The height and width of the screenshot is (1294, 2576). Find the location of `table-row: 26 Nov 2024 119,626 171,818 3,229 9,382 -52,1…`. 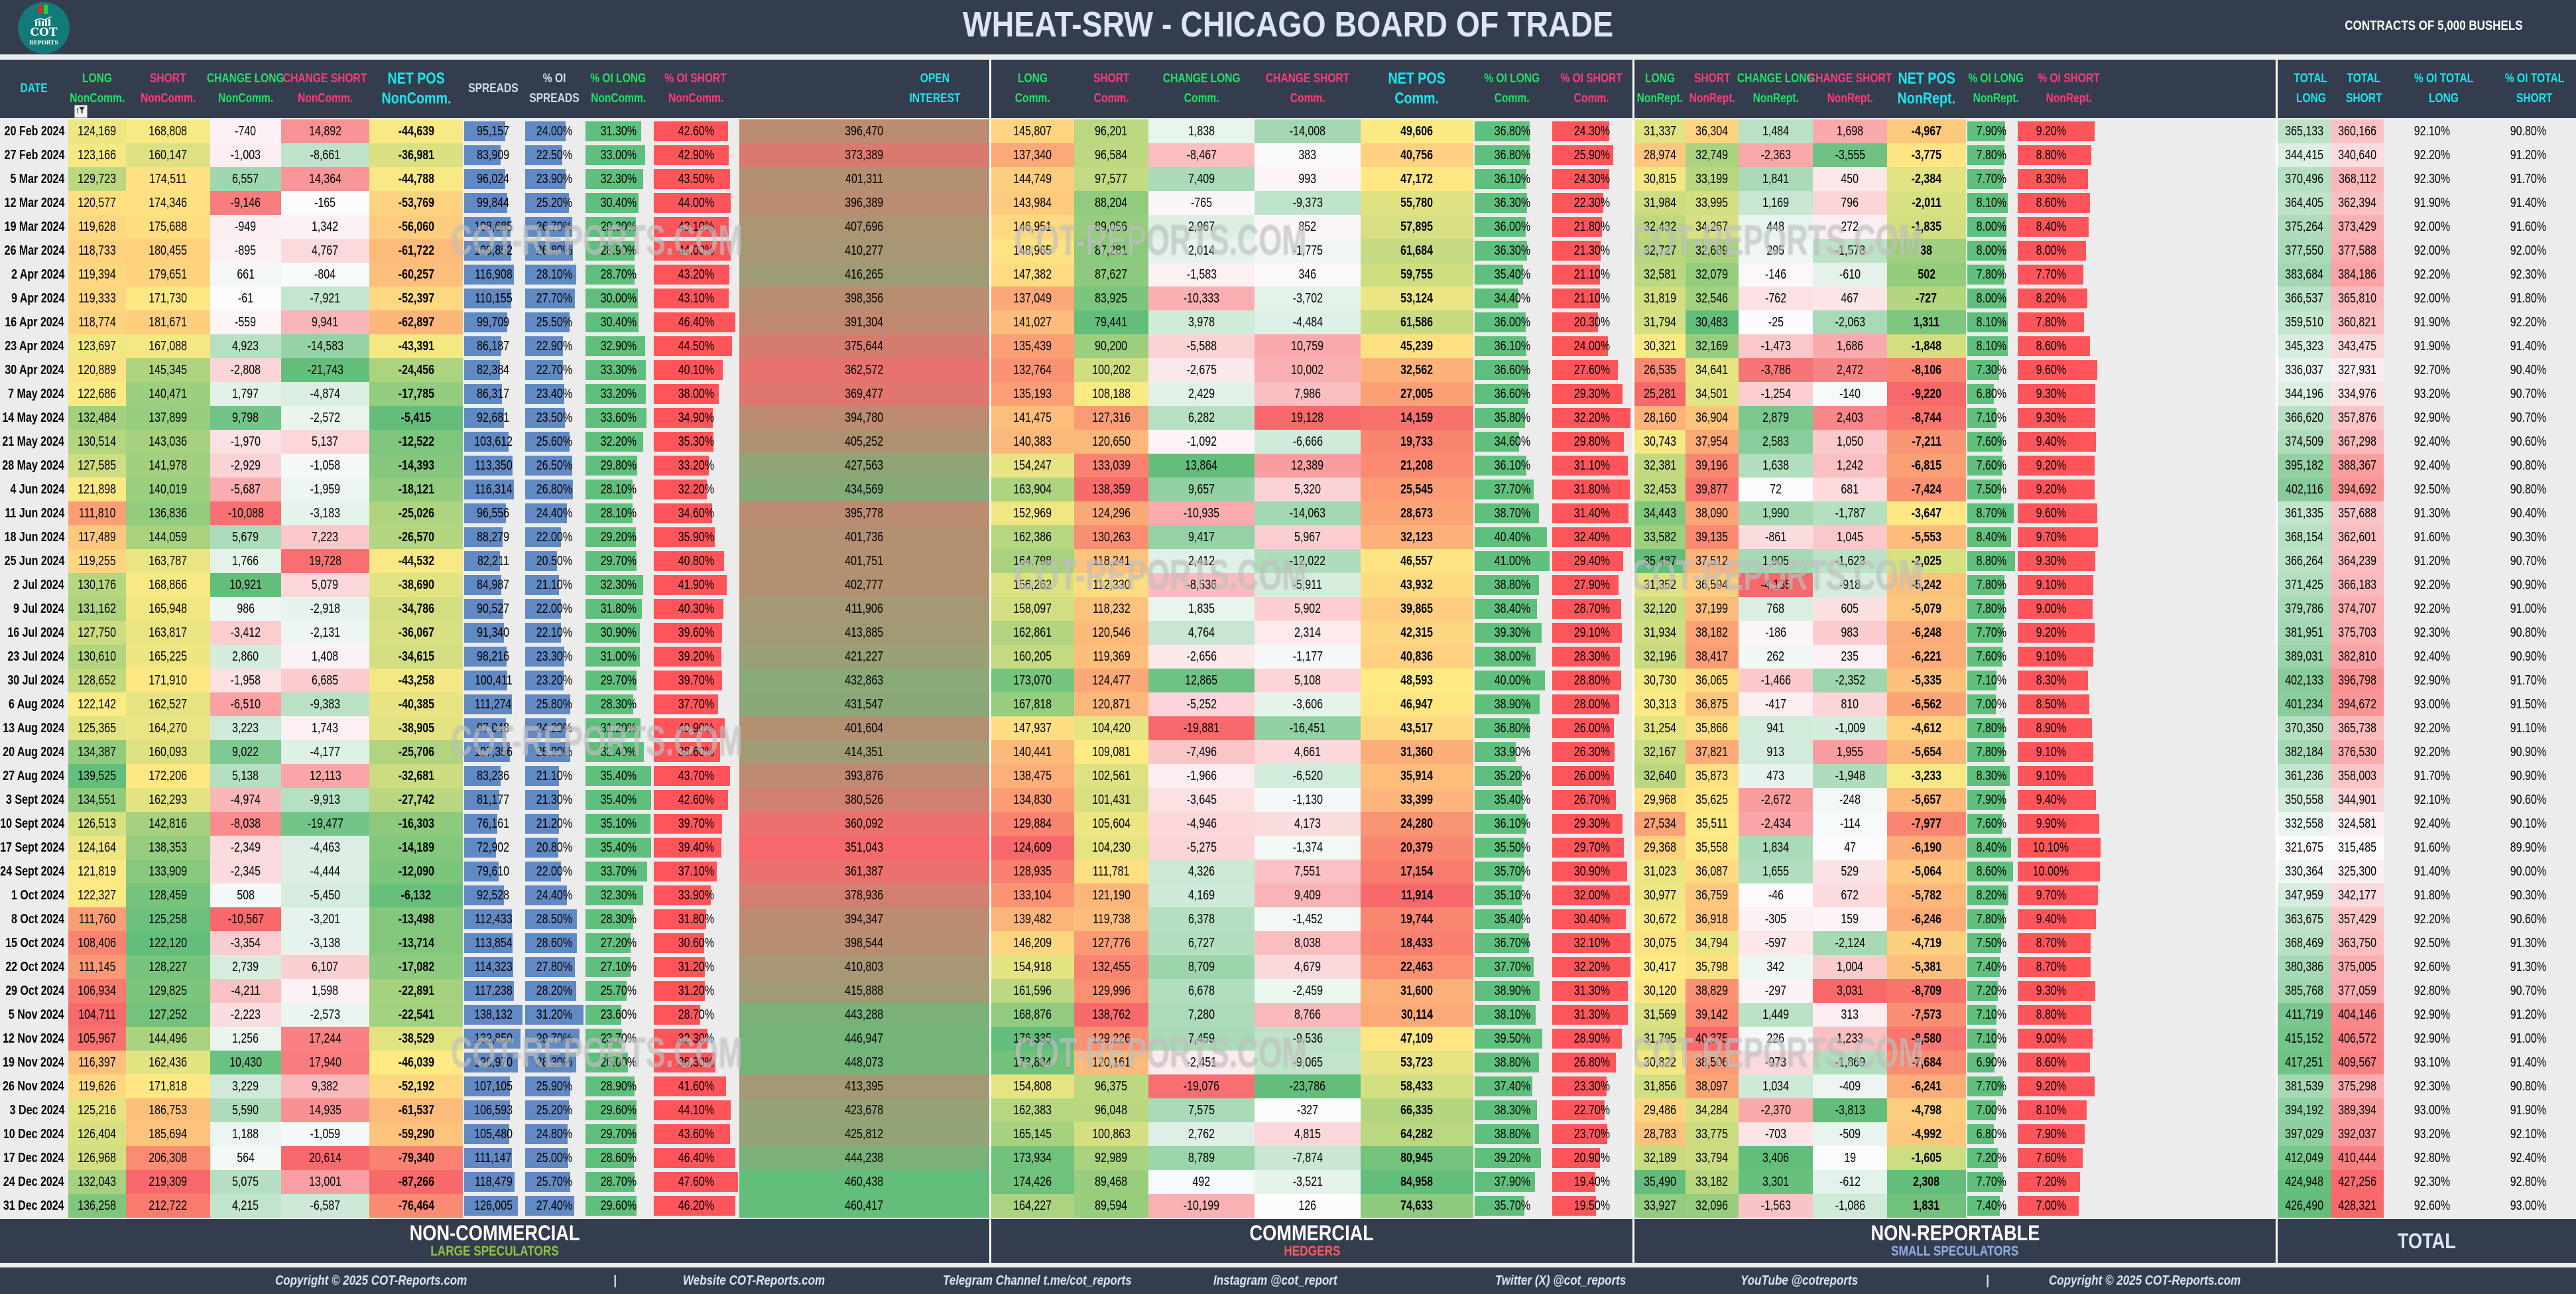

table-row: 26 Nov 2024 119,626 171,818 3,229 9,382 -52,1… is located at coordinates (1288, 1086).